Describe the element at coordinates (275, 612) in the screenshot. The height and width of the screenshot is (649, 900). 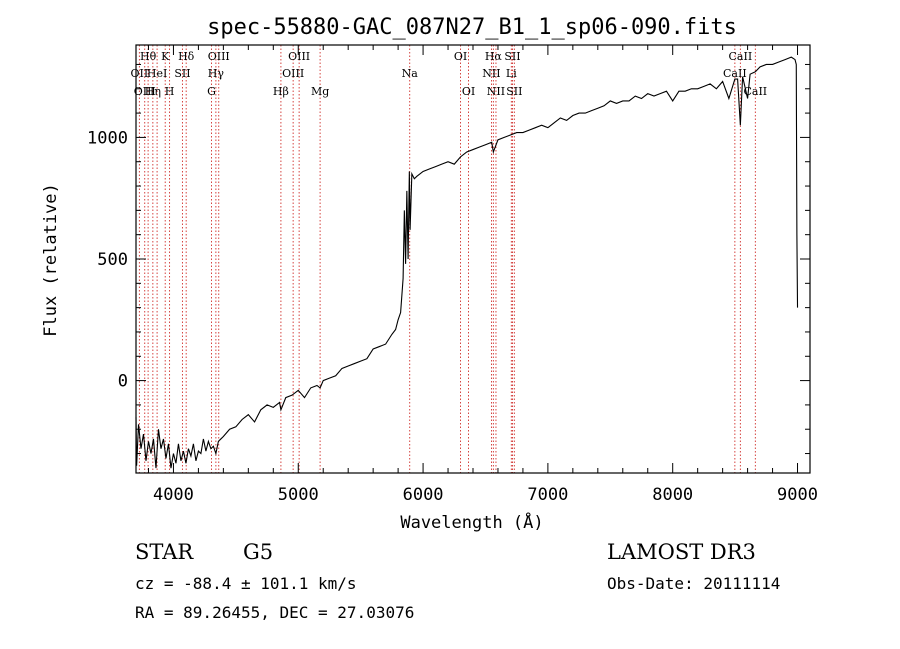
I see `ra-dec-coordinates: RA = 89.26455, DEC = 27.03076` at that location.